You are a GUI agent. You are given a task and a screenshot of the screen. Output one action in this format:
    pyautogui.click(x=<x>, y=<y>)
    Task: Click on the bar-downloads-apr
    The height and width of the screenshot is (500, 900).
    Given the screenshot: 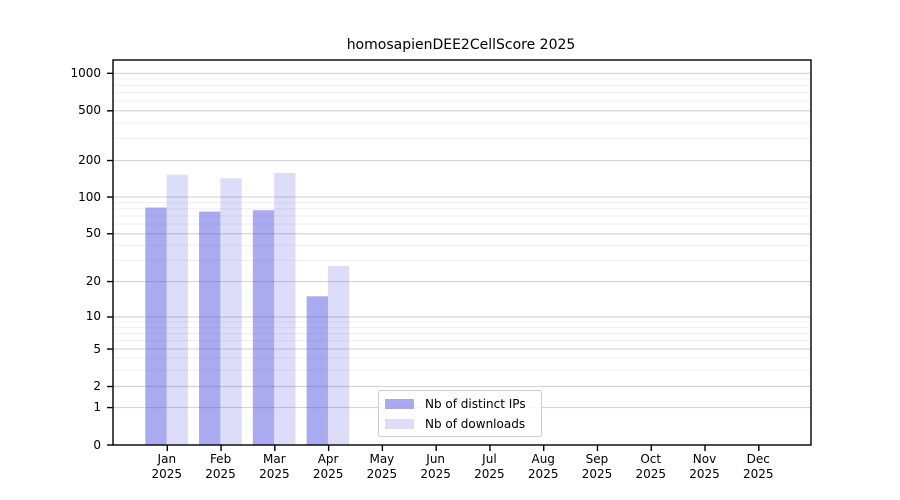 What is the action you would take?
    pyautogui.click(x=338, y=355)
    